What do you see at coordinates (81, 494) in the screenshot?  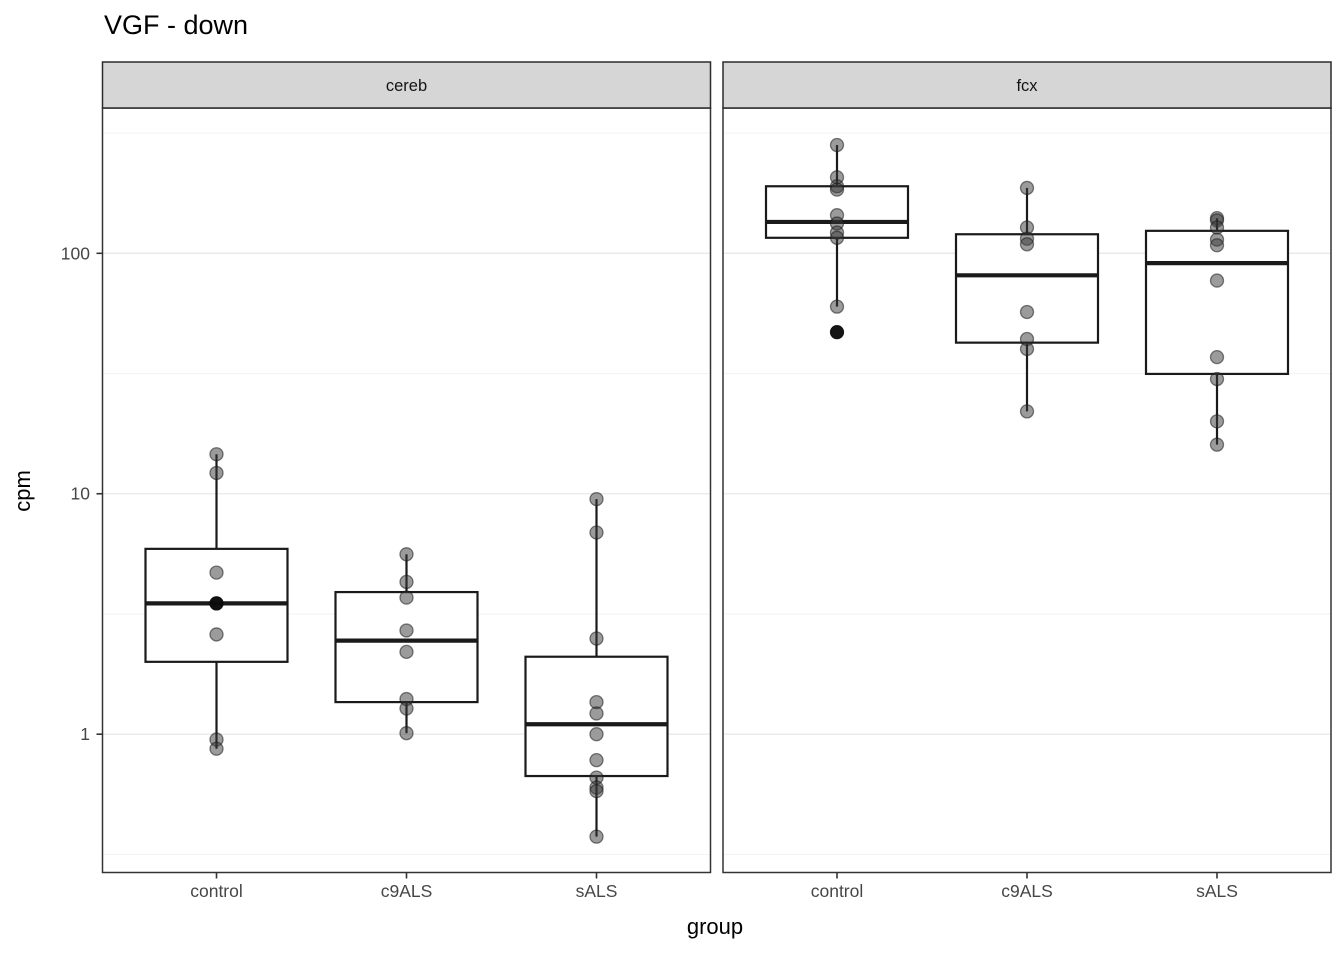 I see `y-tick-label: 10` at bounding box center [81, 494].